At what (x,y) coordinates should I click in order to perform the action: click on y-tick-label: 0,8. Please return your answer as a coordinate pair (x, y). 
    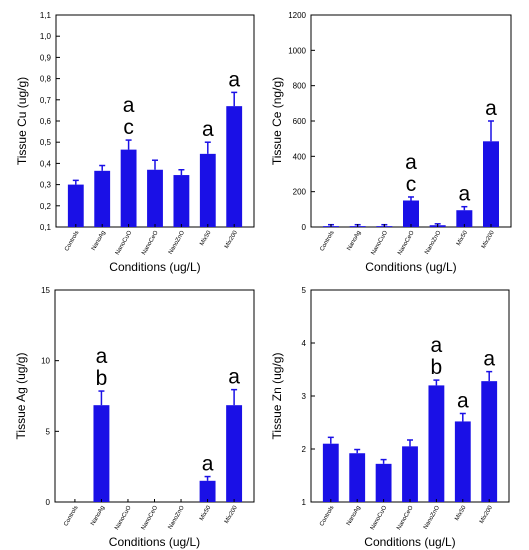
    Looking at the image, I should click on (46, 79).